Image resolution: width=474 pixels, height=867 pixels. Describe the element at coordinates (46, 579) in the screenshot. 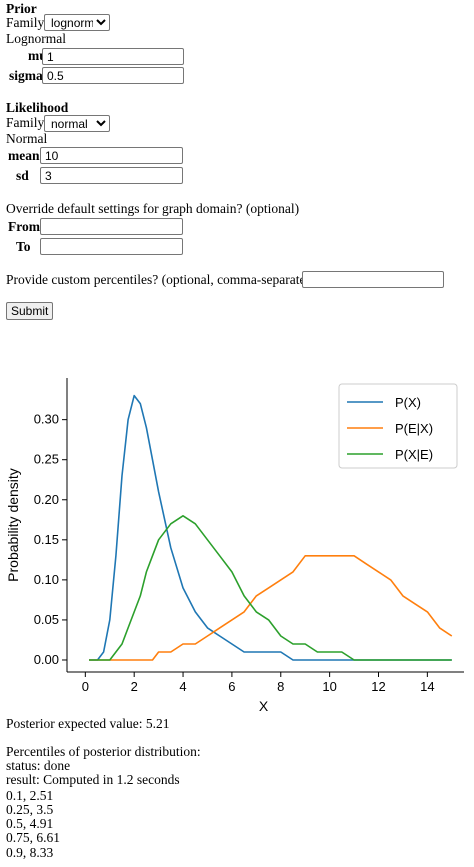

I see `y-tick-label: 0.10` at that location.